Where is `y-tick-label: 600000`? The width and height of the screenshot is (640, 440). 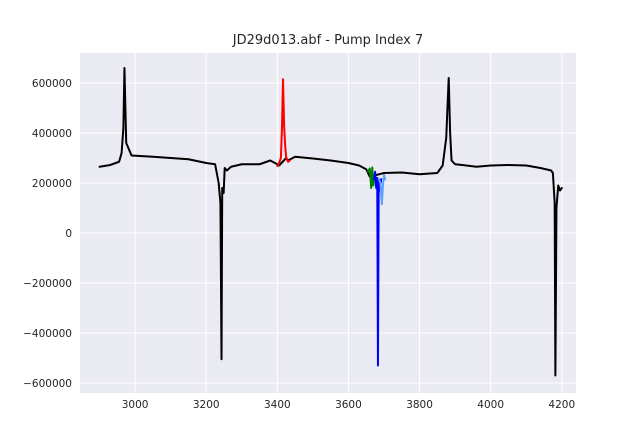
y-tick-label: 600000 is located at coordinates (52, 84).